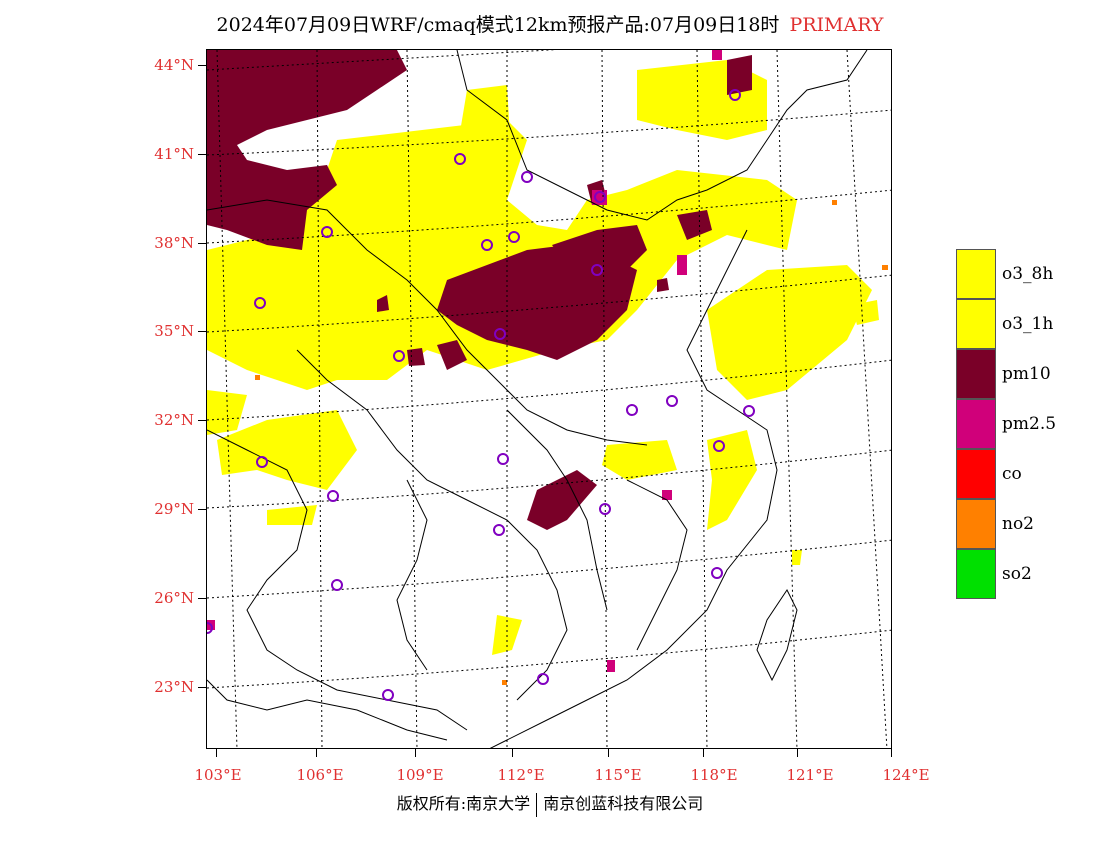 This screenshot has width=1100, height=850. What do you see at coordinates (498, 25) in the screenshot?
I see `title-text: 2024年07月09日WRF/cmaq模式12km预报产品:07月09日18时` at bounding box center [498, 25].